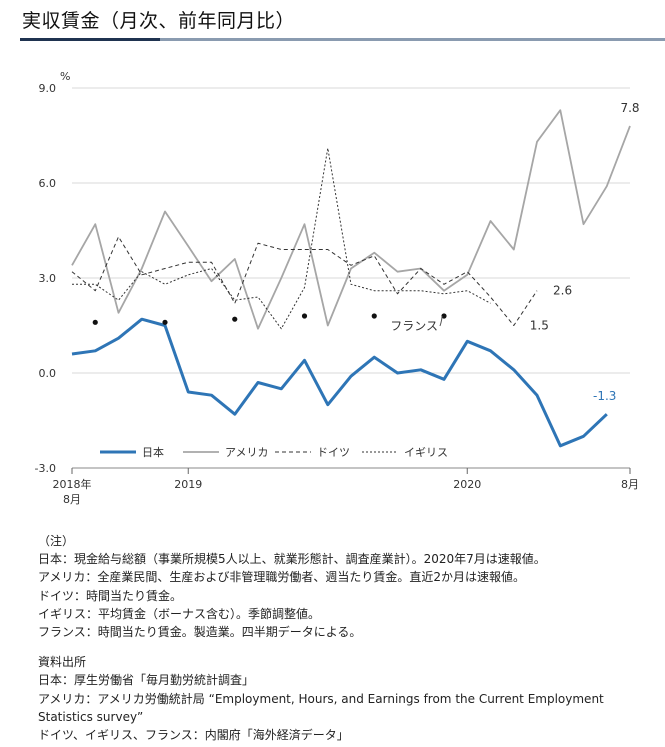 The image size is (665, 747). What do you see at coordinates (562, 291) in the screenshot?
I see `data-label: 2.6` at bounding box center [562, 291].